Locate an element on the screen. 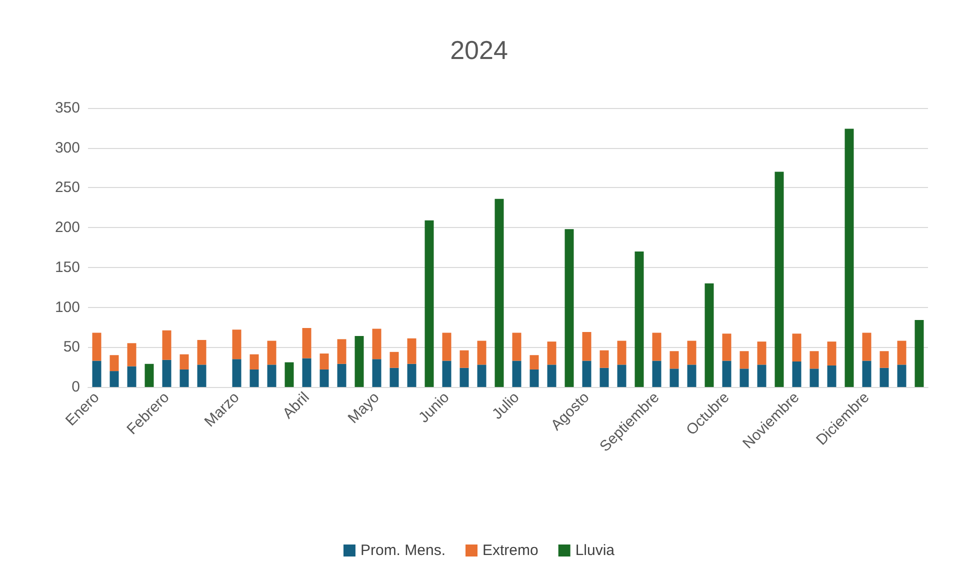  y-tick-label: 300 is located at coordinates (67, 147).